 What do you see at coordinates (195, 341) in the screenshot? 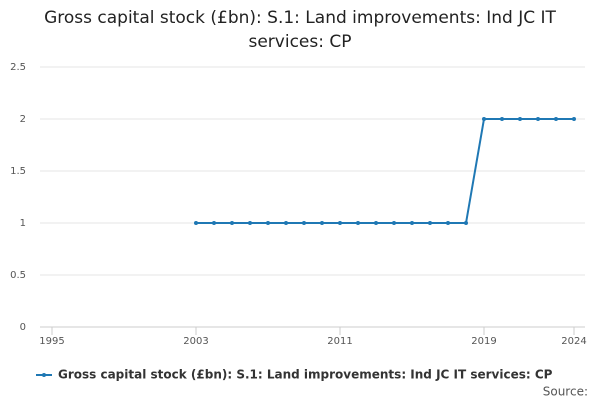
I see `x-tick-label: 2003` at bounding box center [195, 341].